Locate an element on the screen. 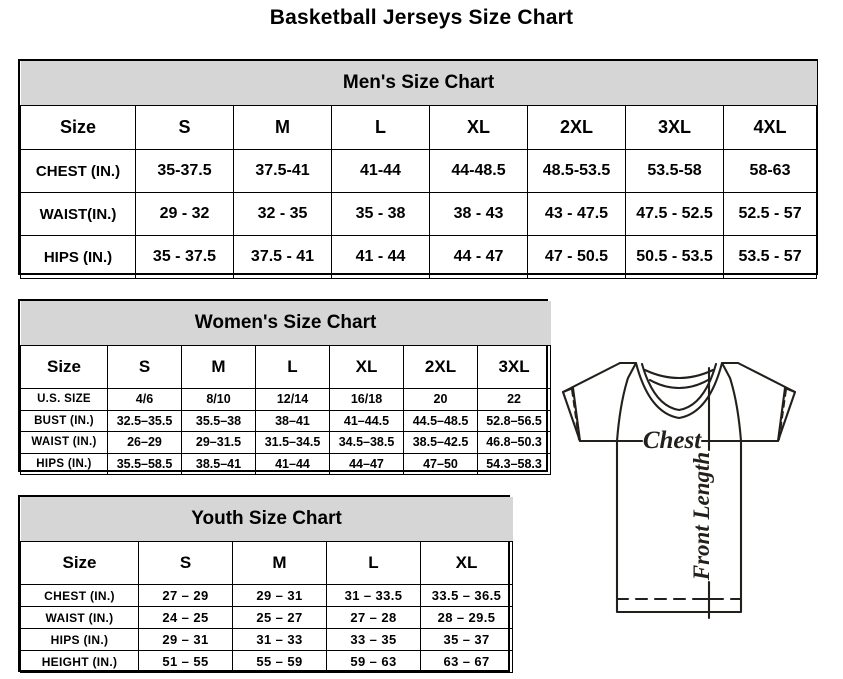 The image size is (843, 679). womens-chart-banner: Women's Size Chart is located at coordinates (285, 323).